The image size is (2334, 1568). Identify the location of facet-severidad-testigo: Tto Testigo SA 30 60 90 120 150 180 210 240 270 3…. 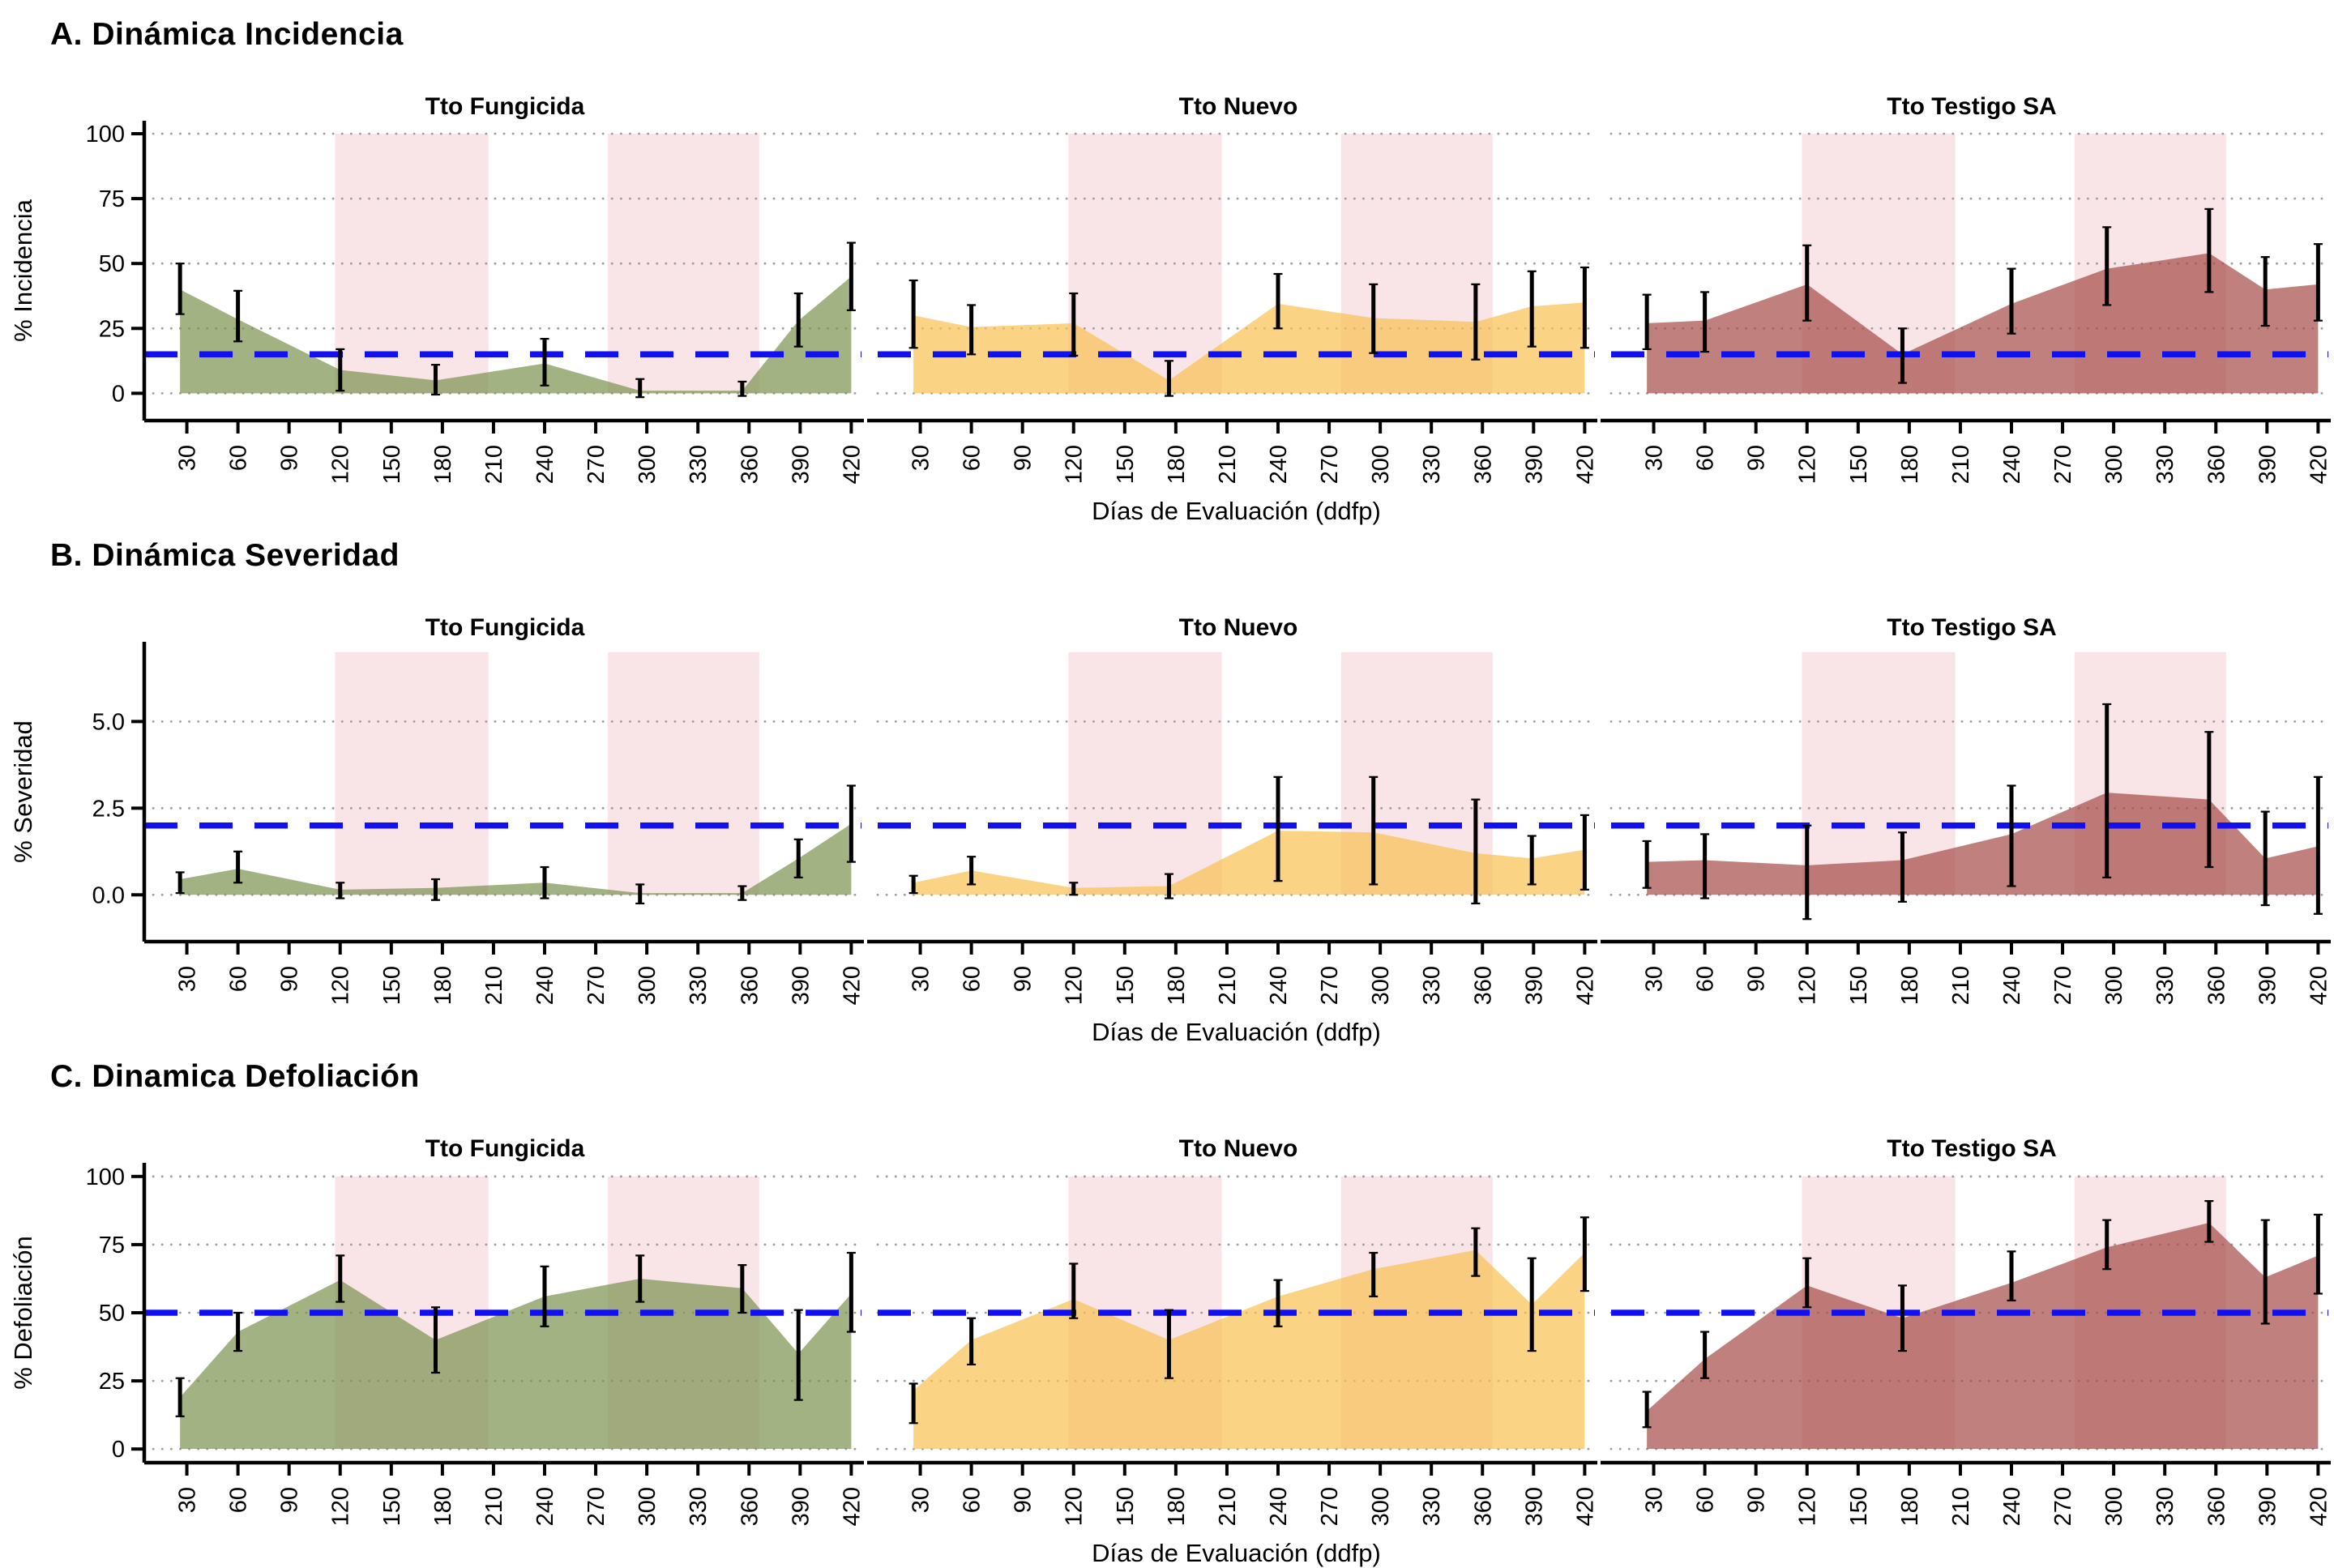
(1966, 811).